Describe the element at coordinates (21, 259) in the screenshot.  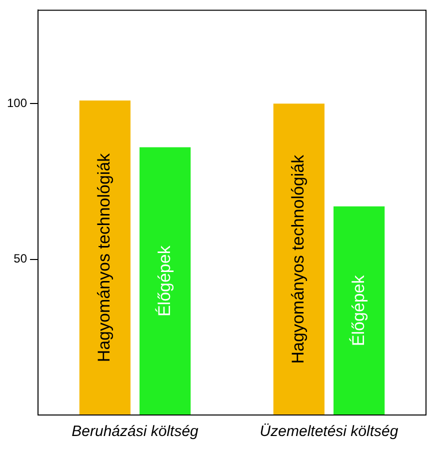
I see `y-tick-label: 50` at that location.